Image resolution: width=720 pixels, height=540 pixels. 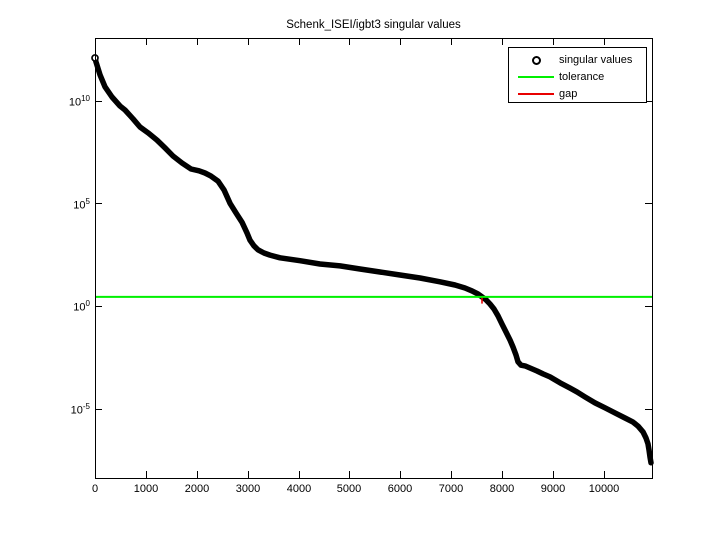 What do you see at coordinates (85, 98) in the screenshot?
I see `y-tick-exponent: 10` at bounding box center [85, 98].